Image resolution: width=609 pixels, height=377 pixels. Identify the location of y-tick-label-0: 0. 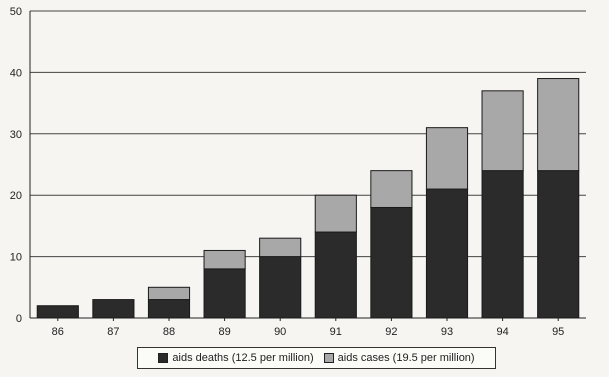
(19, 319).